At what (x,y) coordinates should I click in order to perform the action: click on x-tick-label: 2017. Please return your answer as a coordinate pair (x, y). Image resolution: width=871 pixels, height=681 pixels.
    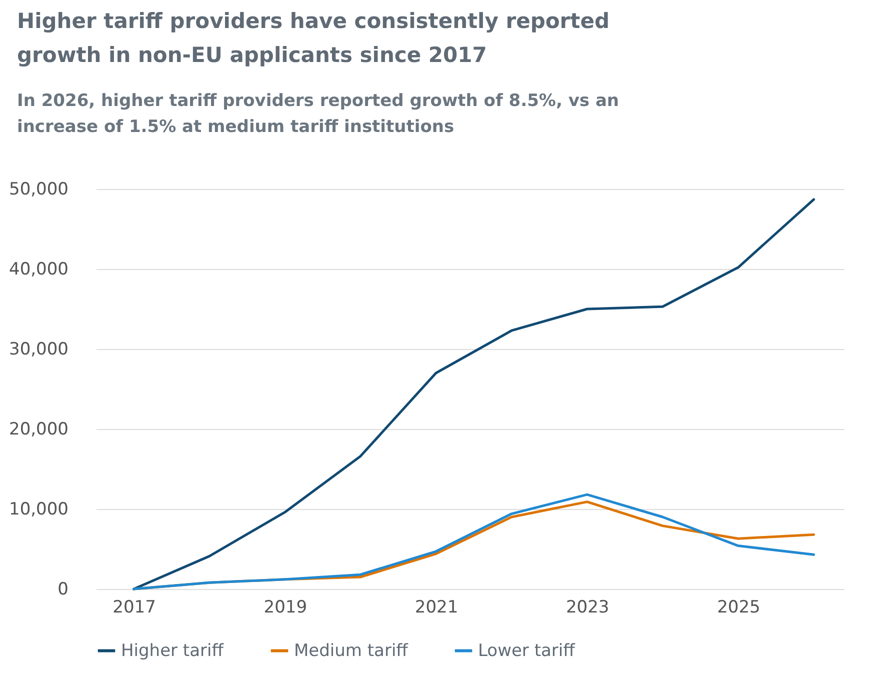
    Looking at the image, I should click on (134, 608).